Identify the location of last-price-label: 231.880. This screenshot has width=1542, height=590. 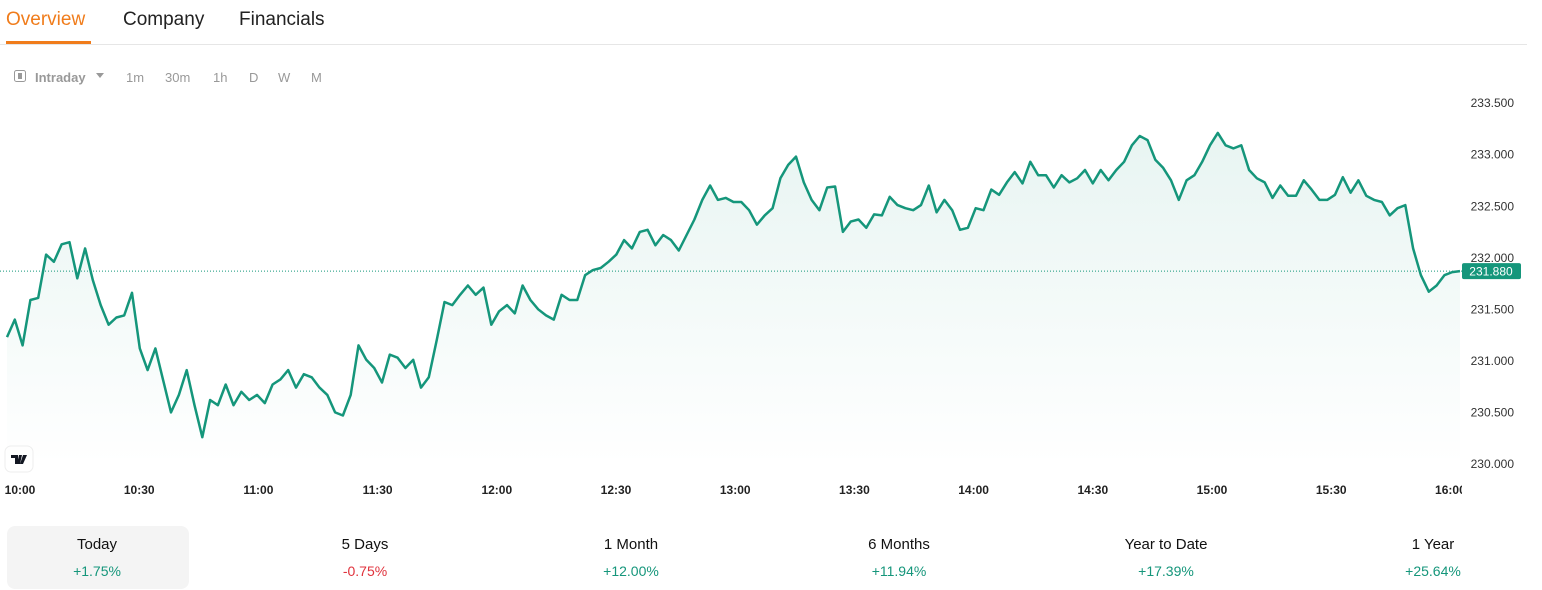
(1491, 271).